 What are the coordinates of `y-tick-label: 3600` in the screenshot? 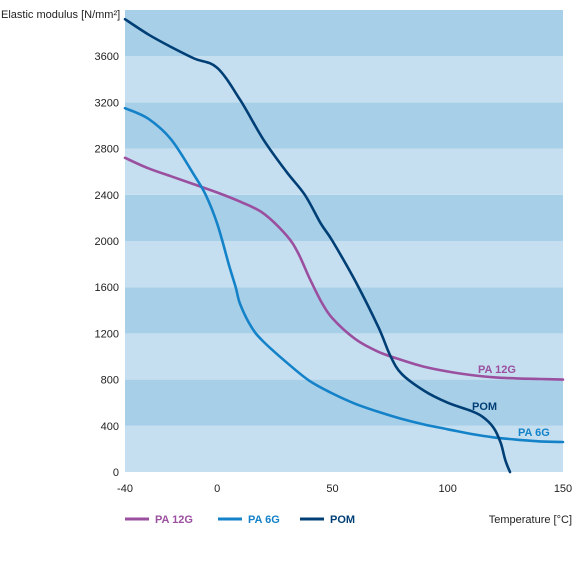 It's located at (107, 57).